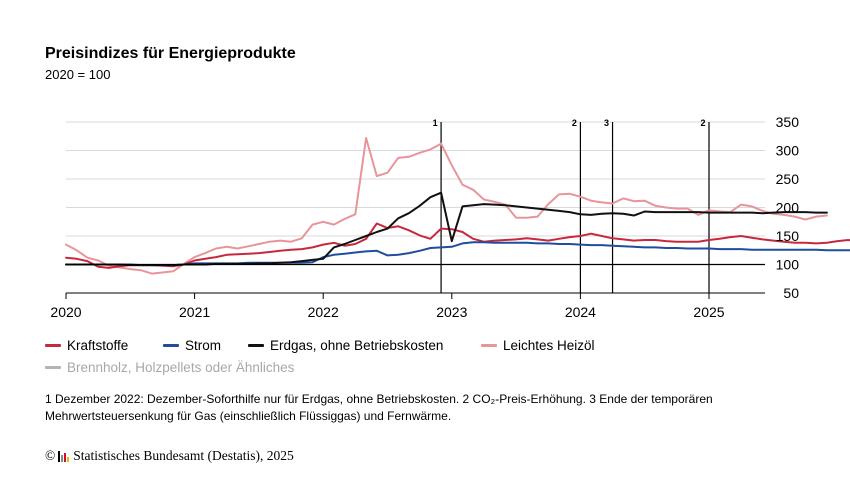 This screenshot has height=478, width=850. Describe the element at coordinates (451, 312) in the screenshot. I see `x-tick-label: 2023` at that location.